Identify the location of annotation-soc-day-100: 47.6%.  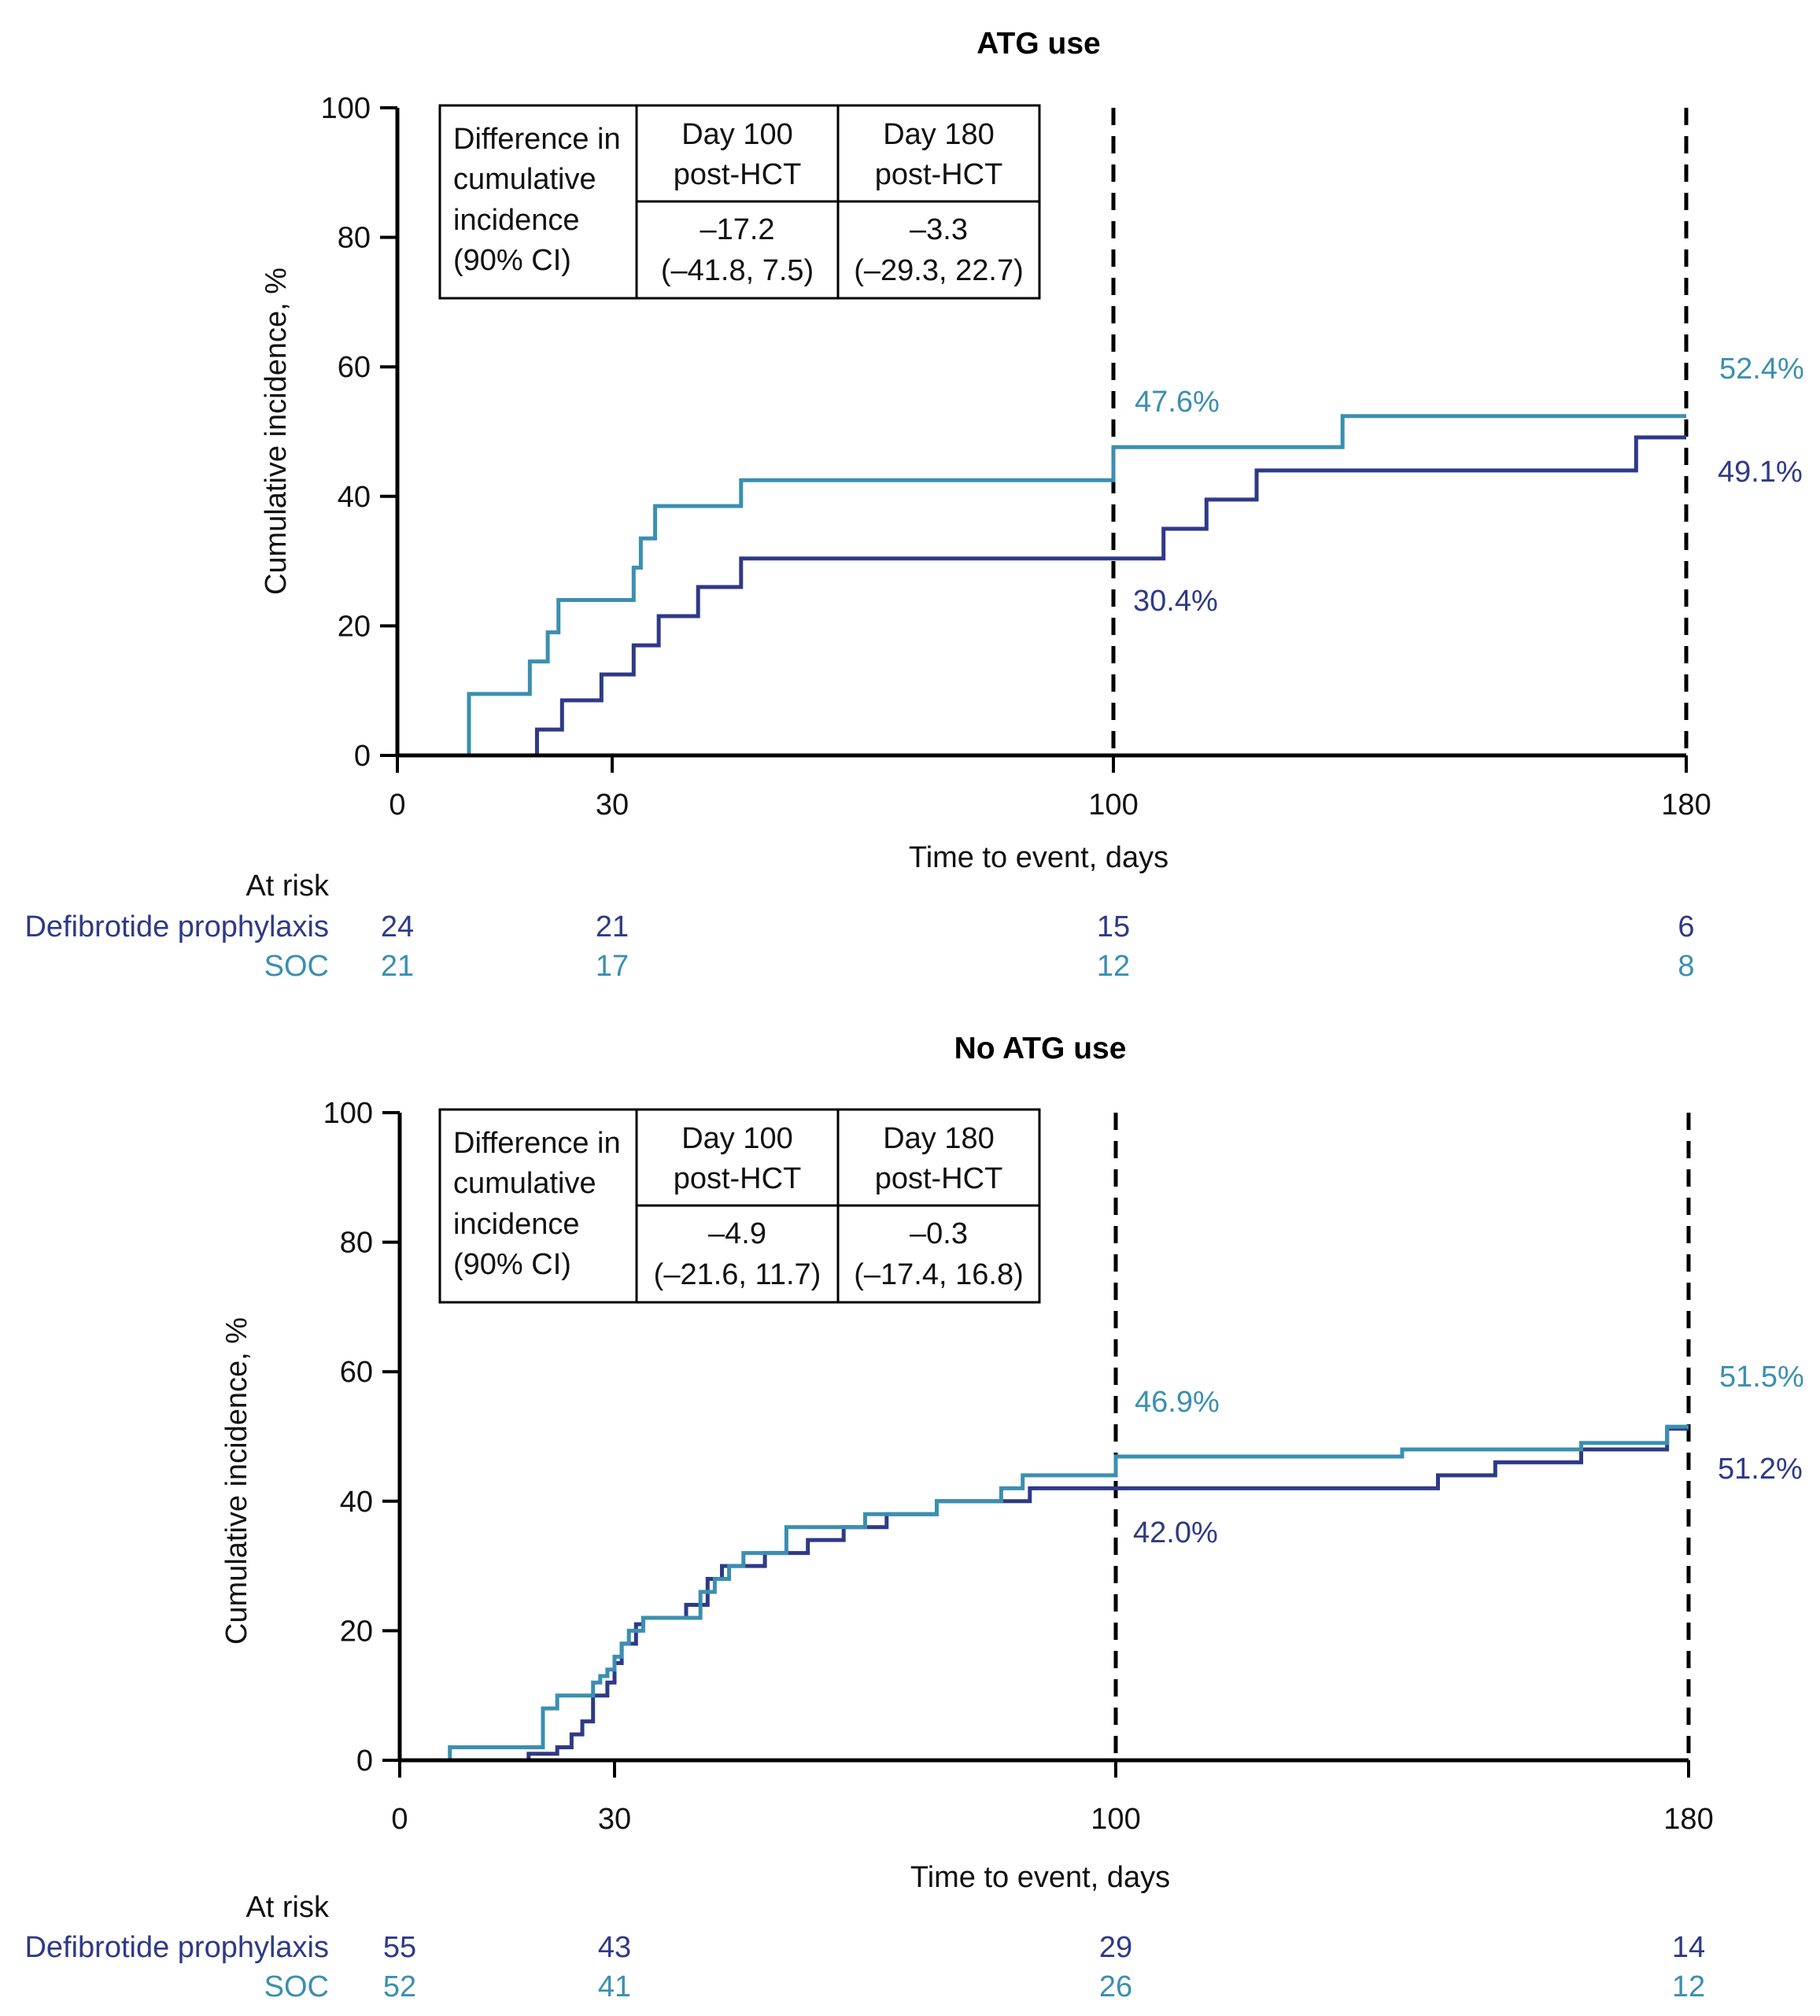
(1177, 402).